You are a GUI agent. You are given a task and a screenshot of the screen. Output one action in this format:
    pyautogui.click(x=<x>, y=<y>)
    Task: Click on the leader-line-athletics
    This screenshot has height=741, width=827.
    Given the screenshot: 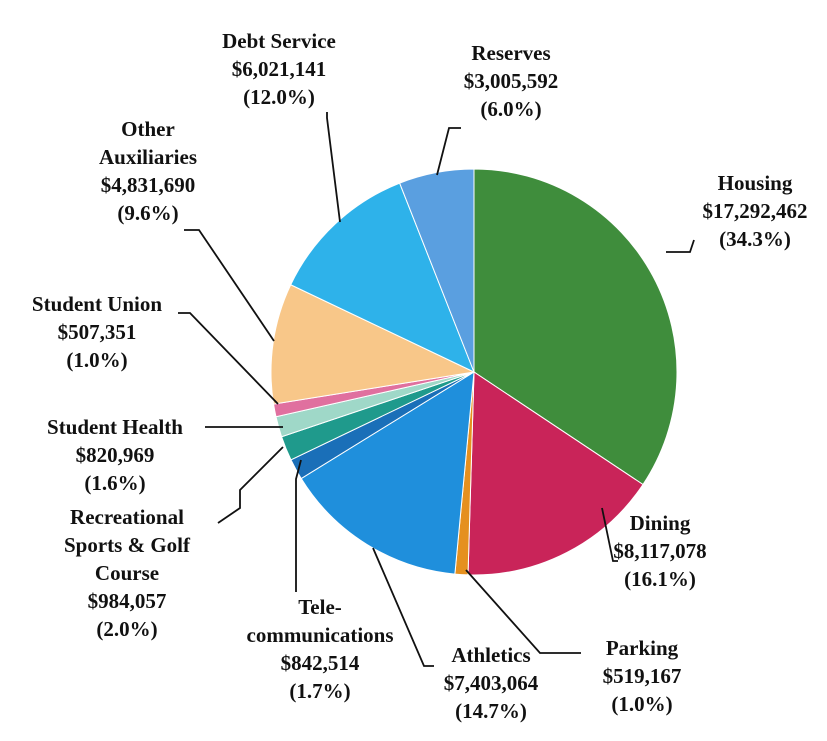 What is the action you would take?
    pyautogui.click(x=403, y=607)
    